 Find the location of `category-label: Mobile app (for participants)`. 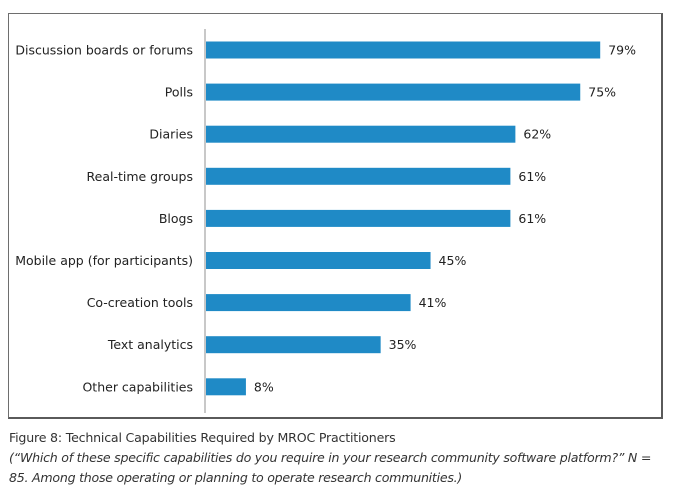

category-label: Mobile app (for participants) is located at coordinates (104, 260).